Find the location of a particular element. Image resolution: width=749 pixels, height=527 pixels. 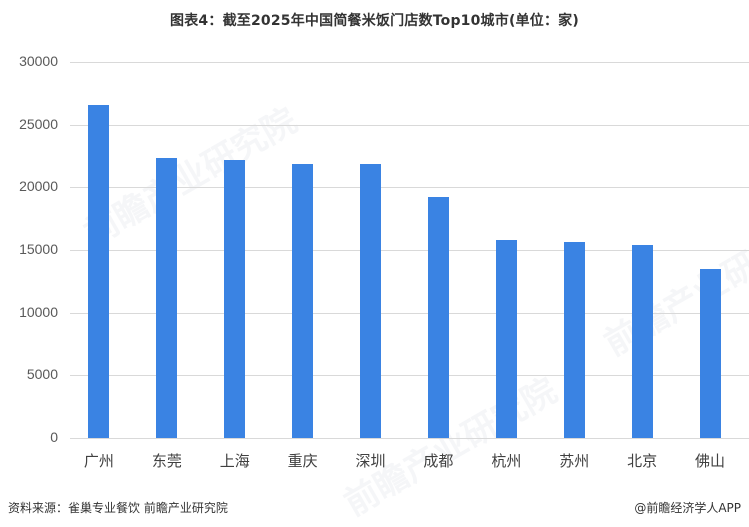

credit-note: @前瞻经济学人APP is located at coordinates (687, 508).